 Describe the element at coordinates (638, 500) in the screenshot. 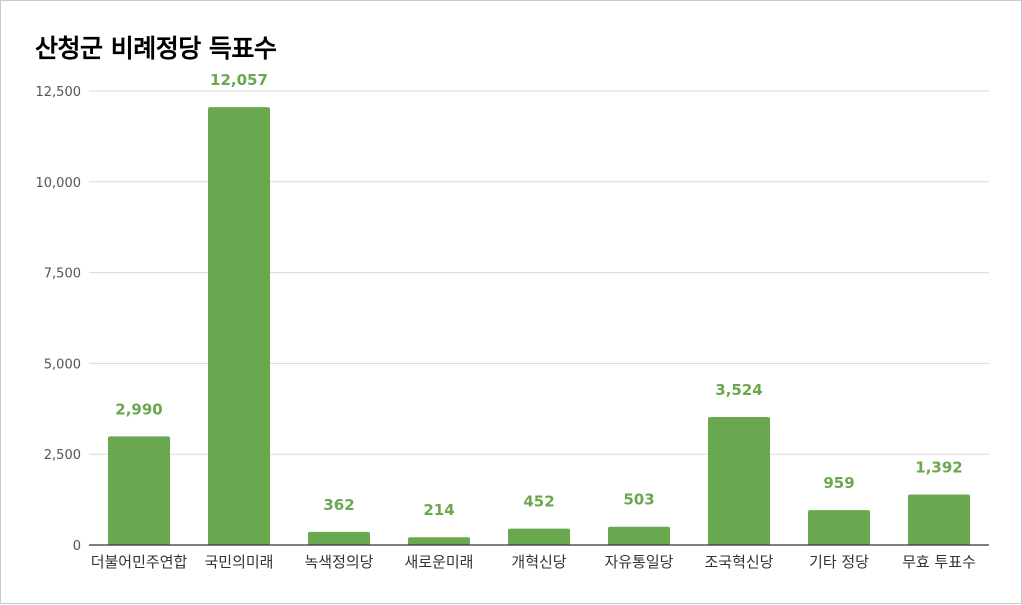

I see `data-label: 503` at that location.